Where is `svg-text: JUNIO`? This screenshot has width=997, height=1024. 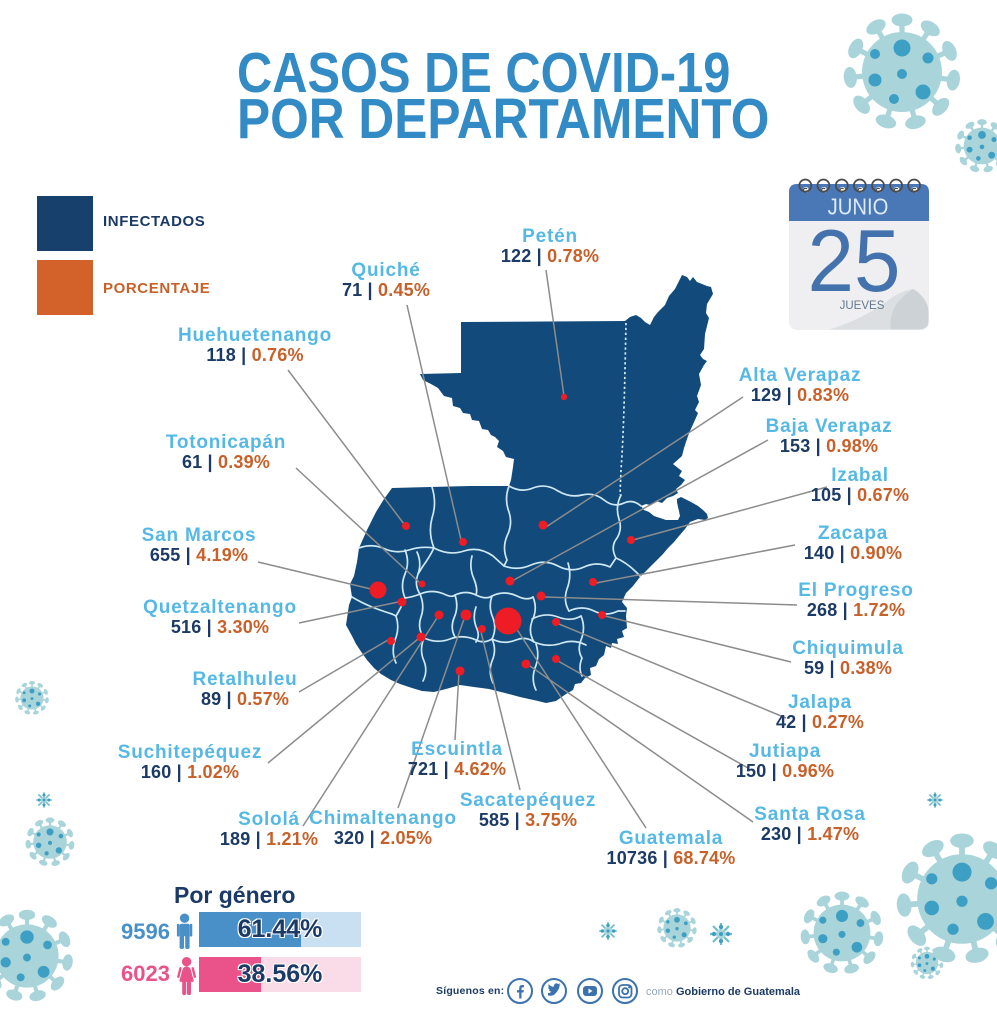 svg-text: JUNIO is located at coordinates (858, 206).